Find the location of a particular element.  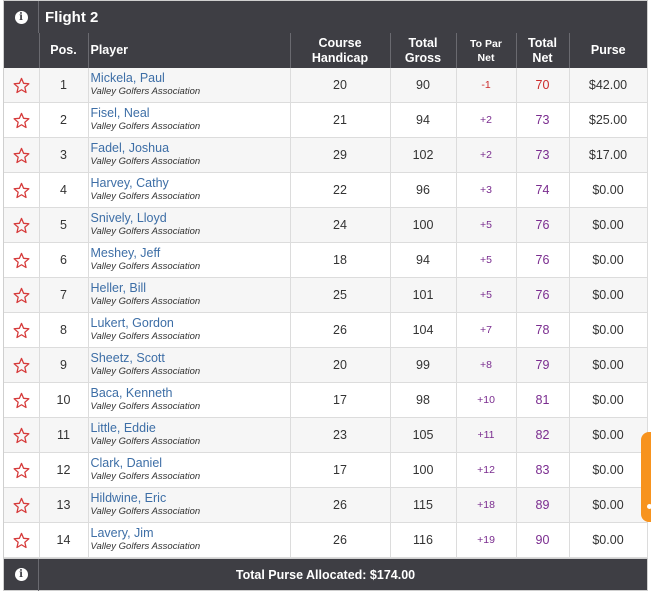

player-name-link: Lukert, Gordon is located at coordinates (132, 323).